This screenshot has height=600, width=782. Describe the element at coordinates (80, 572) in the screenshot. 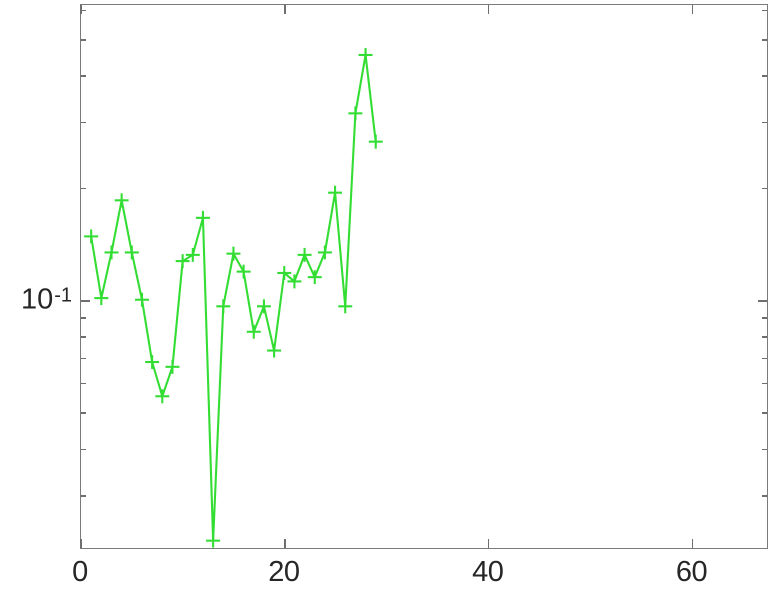

I see `x-axis-tick-label: 0` at that location.